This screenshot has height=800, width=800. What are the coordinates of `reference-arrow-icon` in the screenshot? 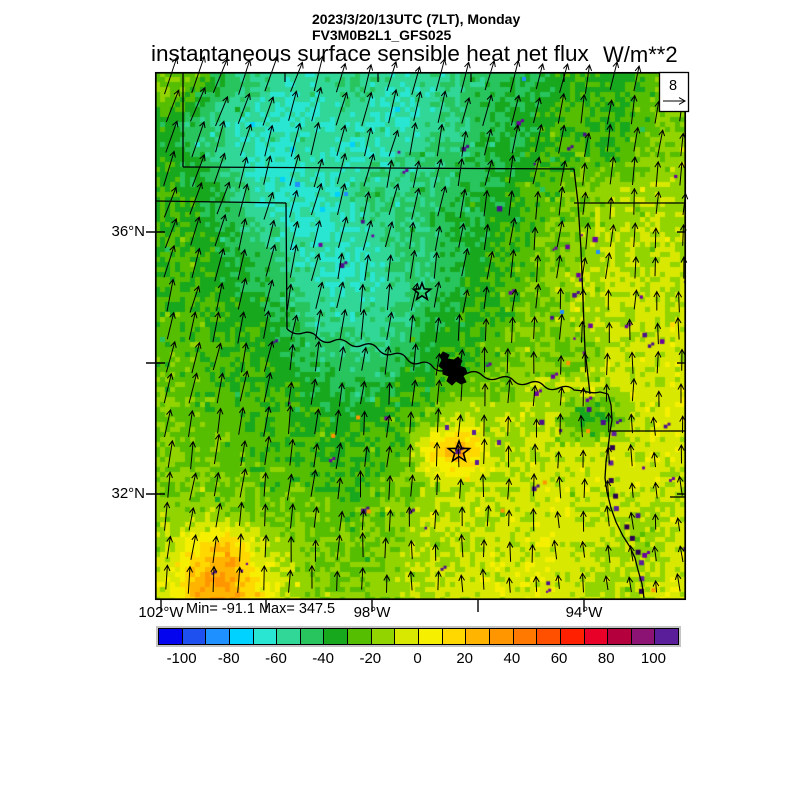 It's located at (675, 101).